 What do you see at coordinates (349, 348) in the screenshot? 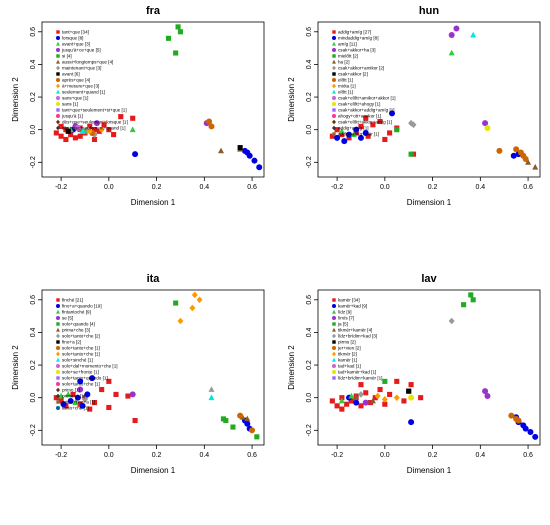
I see `legend-label: jer+vien [2]` at bounding box center [349, 348].